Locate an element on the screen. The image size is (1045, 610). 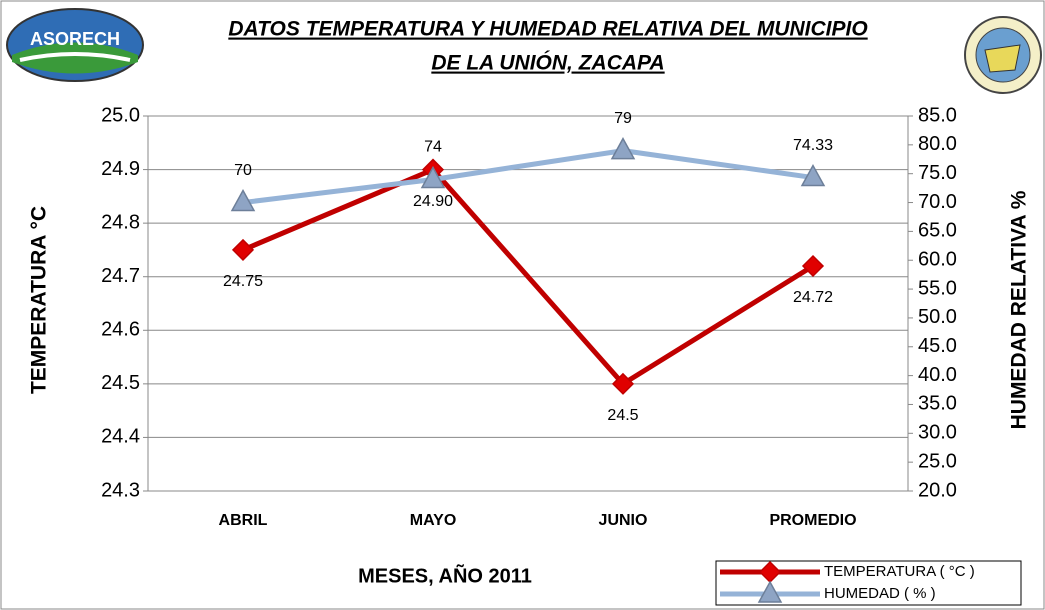
legend-label: TEMPERATURA ( °C ) is located at coordinates (899, 571).